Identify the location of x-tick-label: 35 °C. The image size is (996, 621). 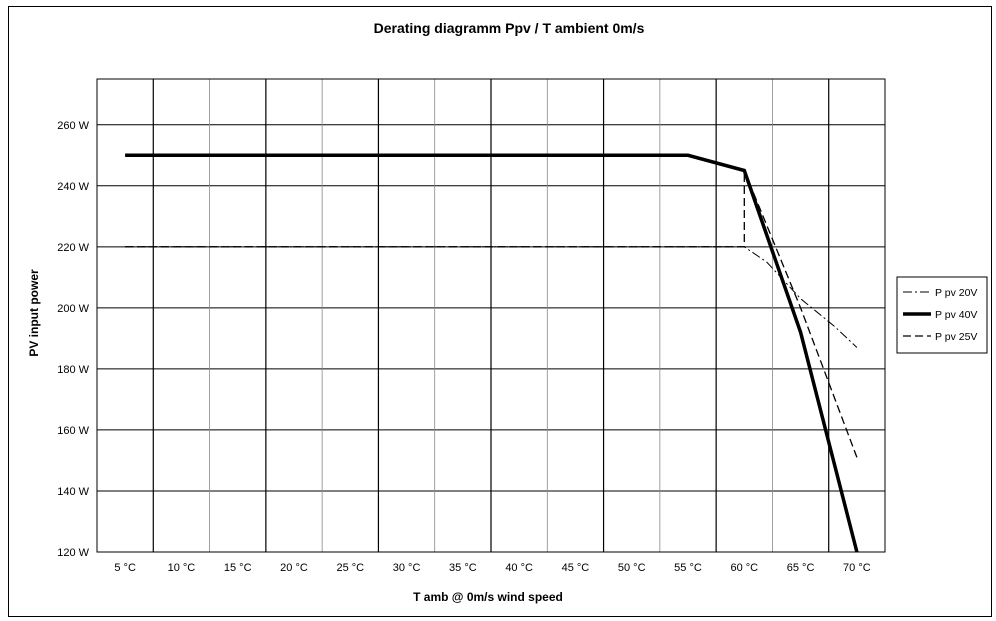
(463, 568).